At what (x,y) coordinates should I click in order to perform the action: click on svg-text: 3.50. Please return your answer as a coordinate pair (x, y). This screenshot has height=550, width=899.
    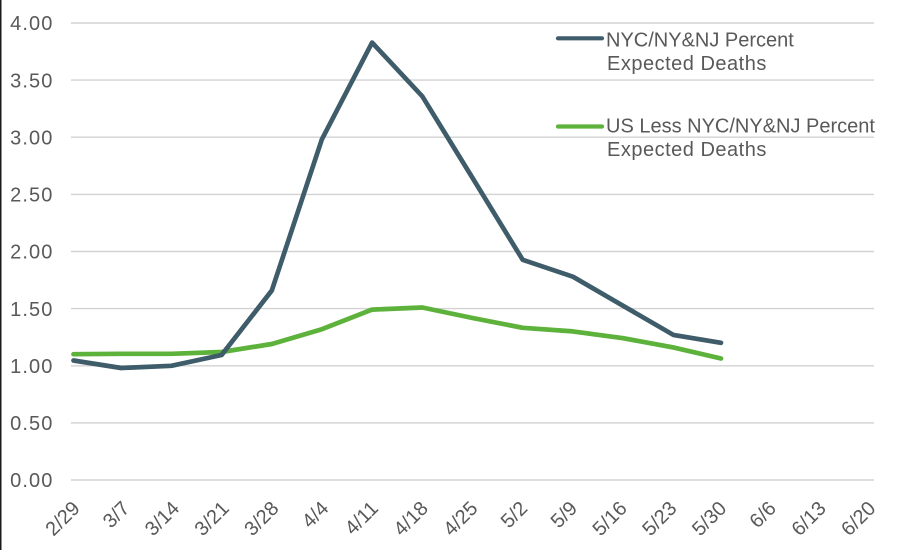
    Looking at the image, I should click on (31, 81).